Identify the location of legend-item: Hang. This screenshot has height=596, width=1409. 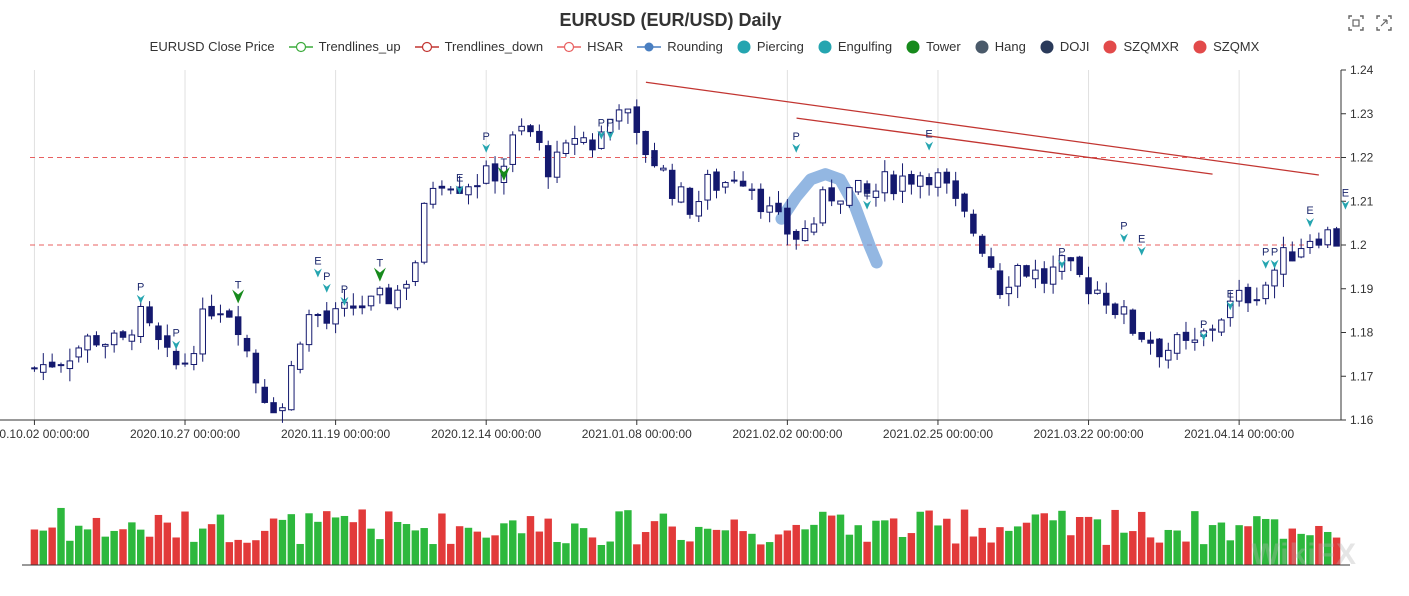
(1000, 46).